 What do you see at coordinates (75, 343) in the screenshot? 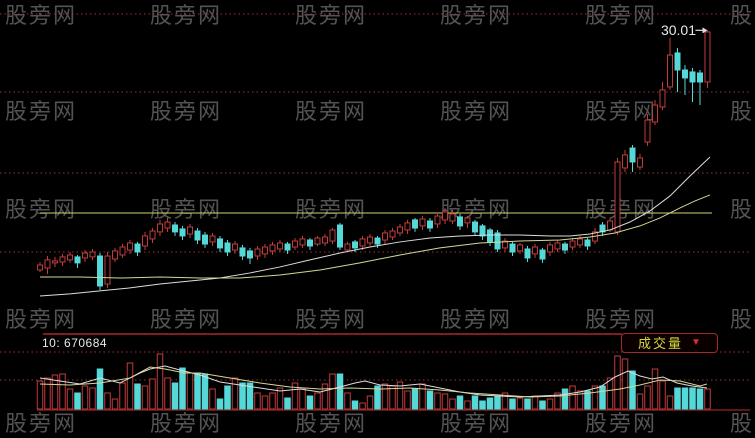
I see `volume-ma-readout: 10: 670684` at bounding box center [75, 343].